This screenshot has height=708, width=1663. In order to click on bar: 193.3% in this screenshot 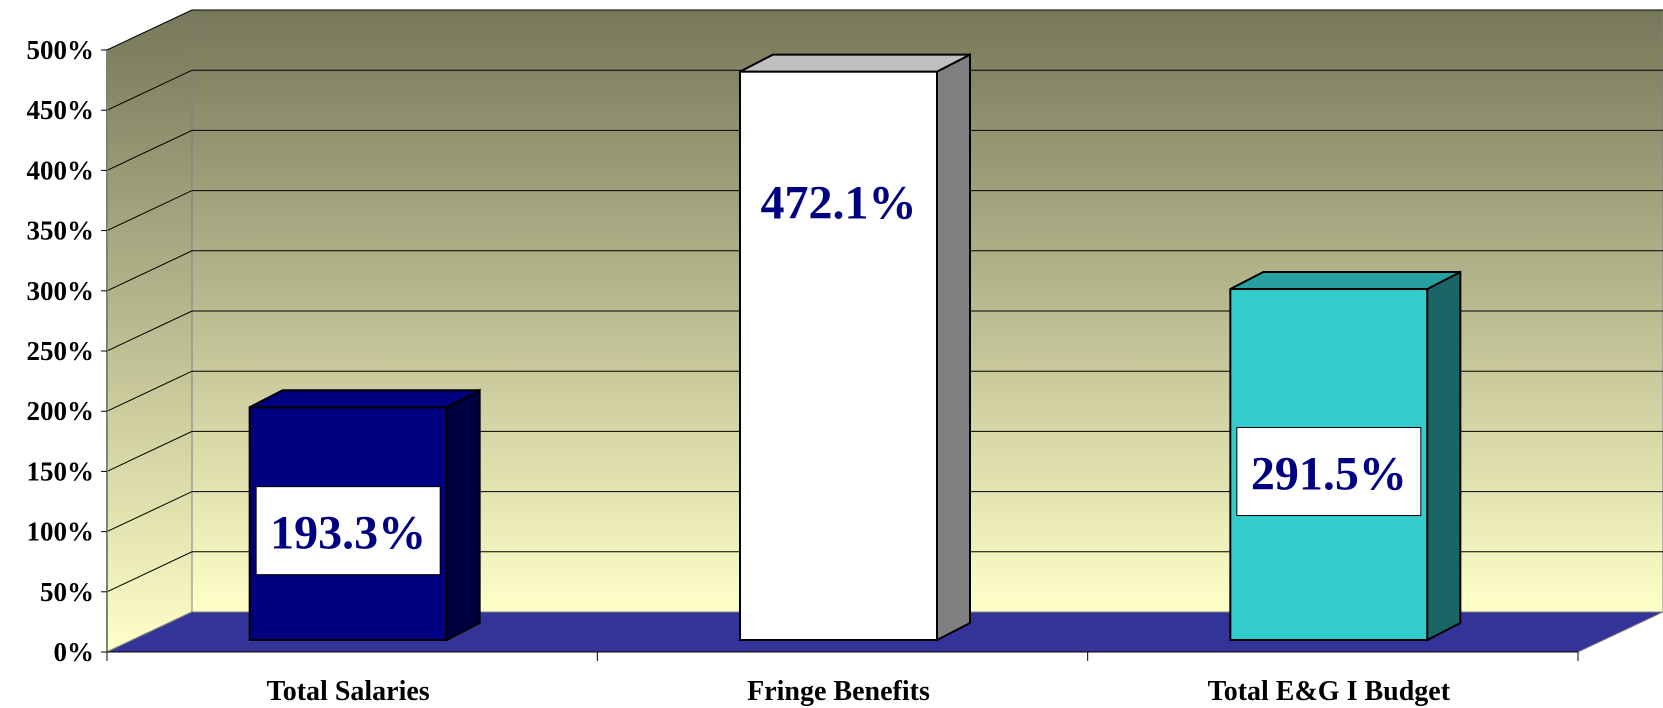, I will do `click(364, 515)`.